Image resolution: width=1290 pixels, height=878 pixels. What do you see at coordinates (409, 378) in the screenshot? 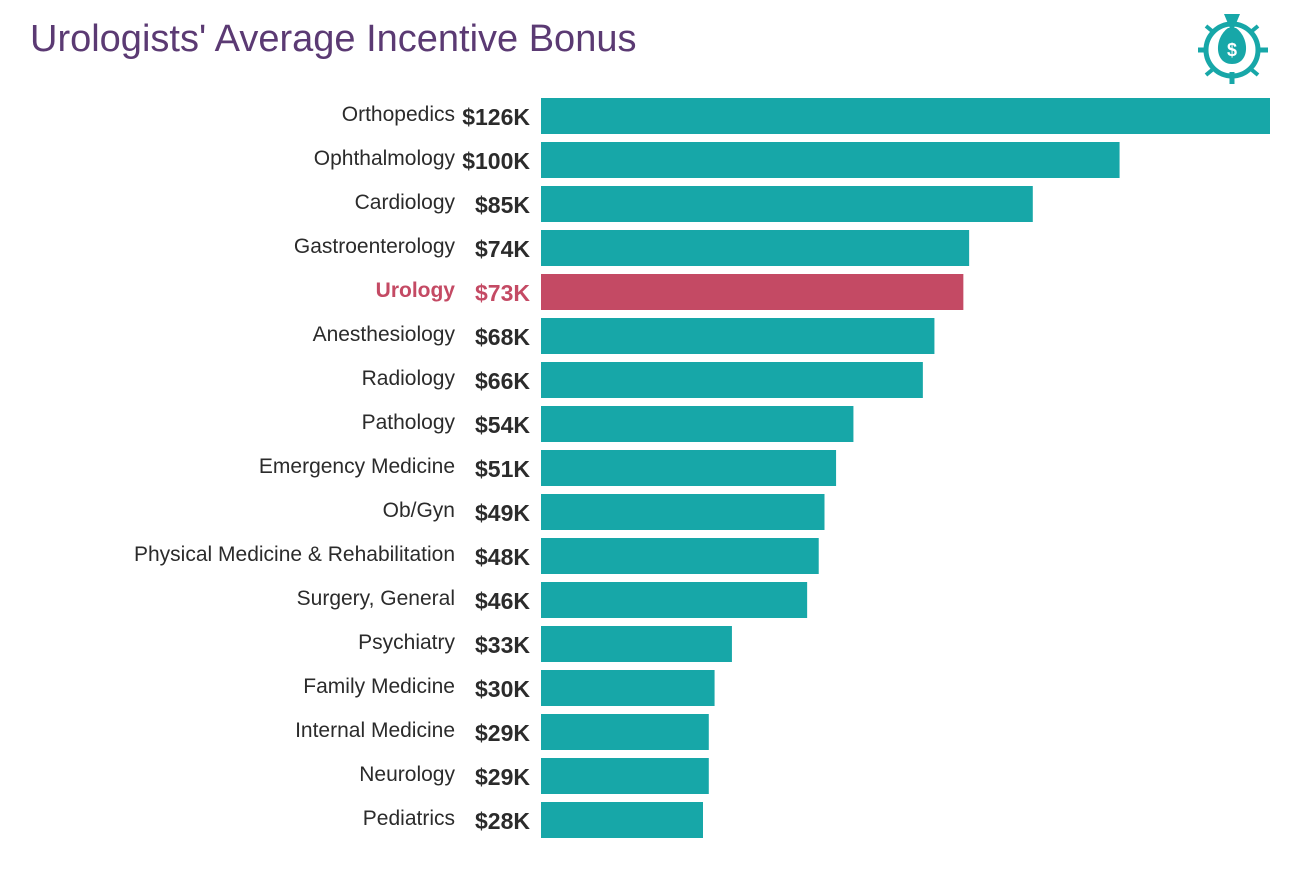
I see `category-label: Radiology` at bounding box center [409, 378].